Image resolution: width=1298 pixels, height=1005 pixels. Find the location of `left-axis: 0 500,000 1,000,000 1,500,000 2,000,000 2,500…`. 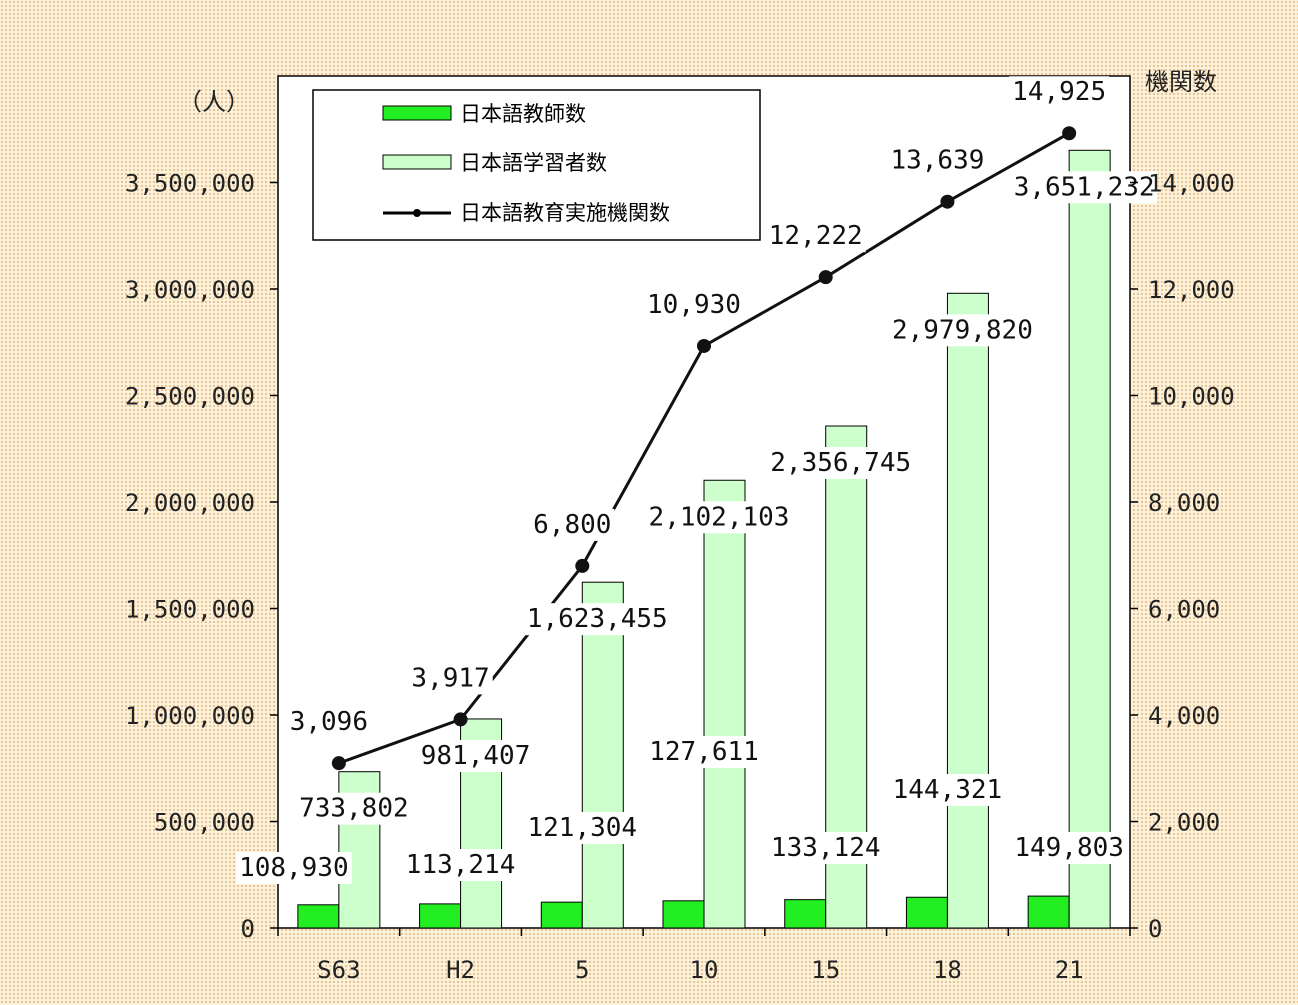

left-axis: 0 500,000 1,000,000 1,500,000 2,000,000 2,500… is located at coordinates (201, 556).